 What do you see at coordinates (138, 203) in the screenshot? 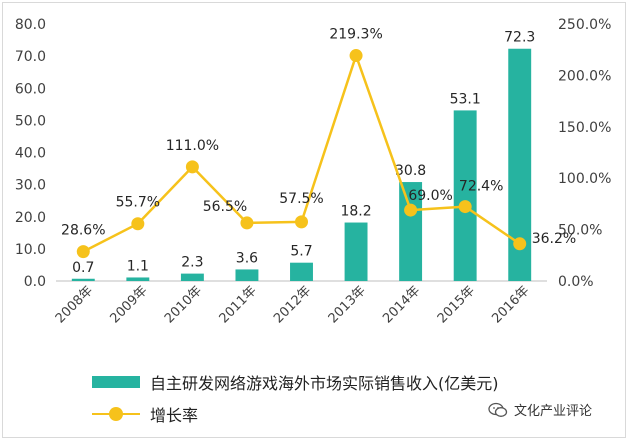
I see `growth-value-label: 55.7%` at bounding box center [138, 203].